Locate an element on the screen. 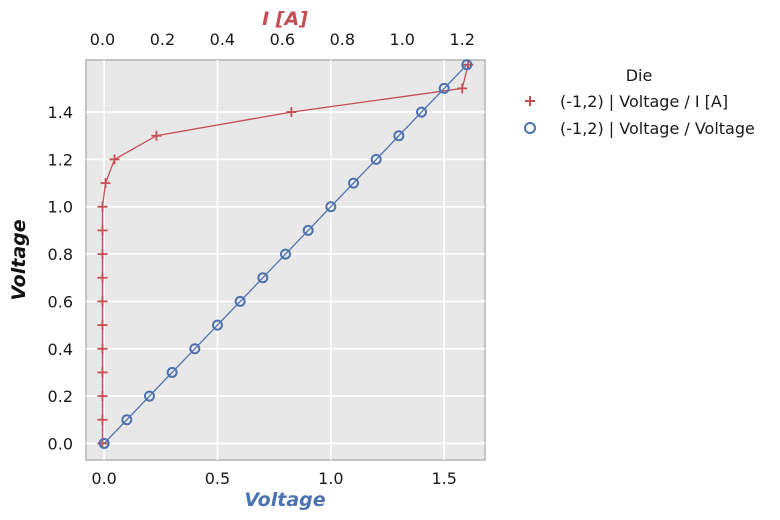  x-tick-label-top: 1.0 is located at coordinates (402, 39).